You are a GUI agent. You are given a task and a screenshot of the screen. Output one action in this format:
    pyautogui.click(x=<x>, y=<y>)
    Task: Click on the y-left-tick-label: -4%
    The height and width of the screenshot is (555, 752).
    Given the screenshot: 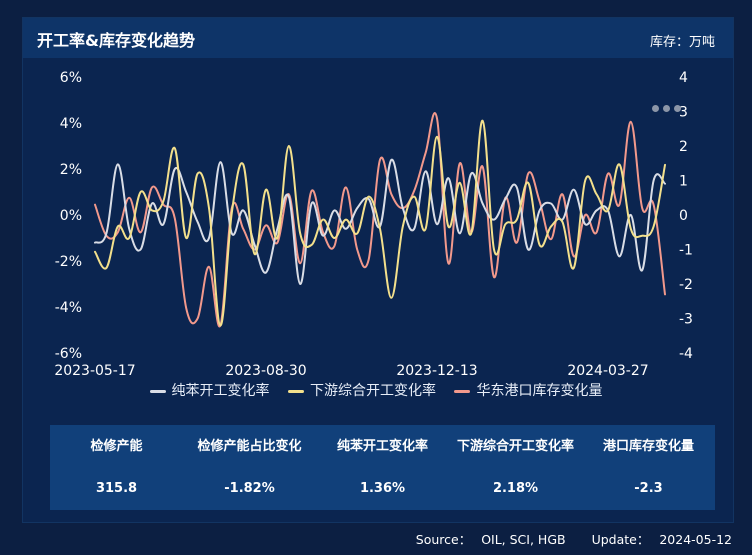 What is the action you would take?
    pyautogui.click(x=68, y=308)
    